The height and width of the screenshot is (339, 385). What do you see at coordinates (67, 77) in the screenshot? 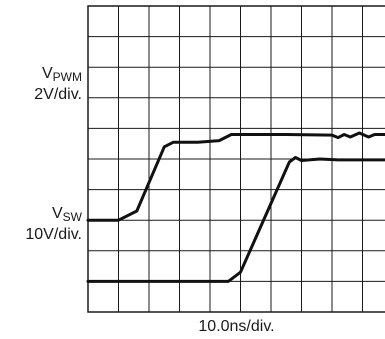
I see `channel-1-subscript: PWM` at bounding box center [67, 77].